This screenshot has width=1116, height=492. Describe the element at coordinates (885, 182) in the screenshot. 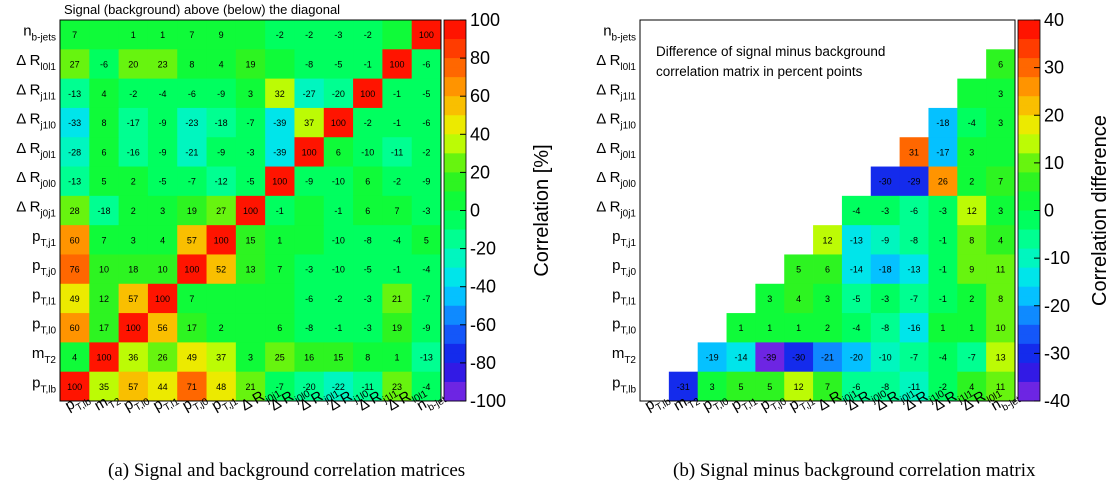

I see `cell-value: -30` at that location.